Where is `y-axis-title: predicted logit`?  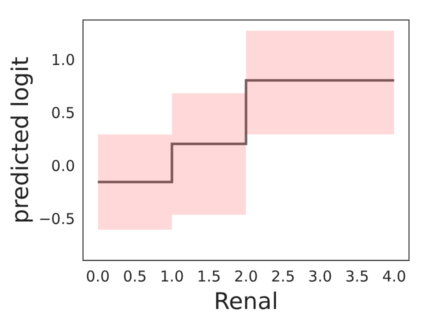 y-axis-title: predicted logit is located at coordinates (21, 140).